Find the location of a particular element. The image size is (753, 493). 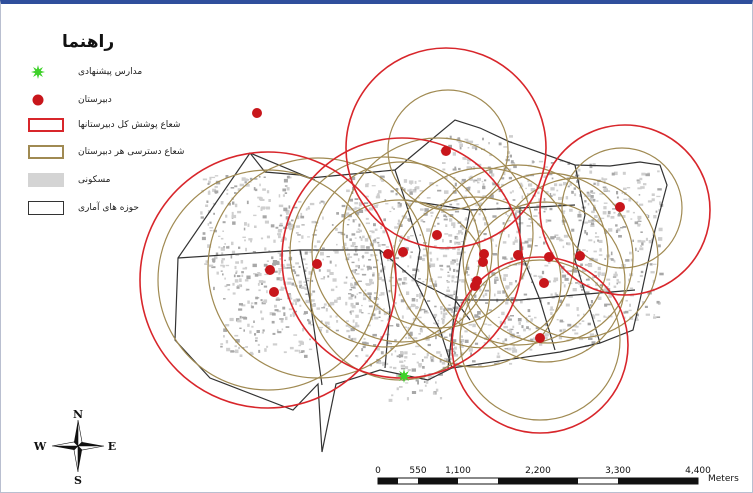

legend-label: حوزه های آماری is located at coordinates (108, 208).